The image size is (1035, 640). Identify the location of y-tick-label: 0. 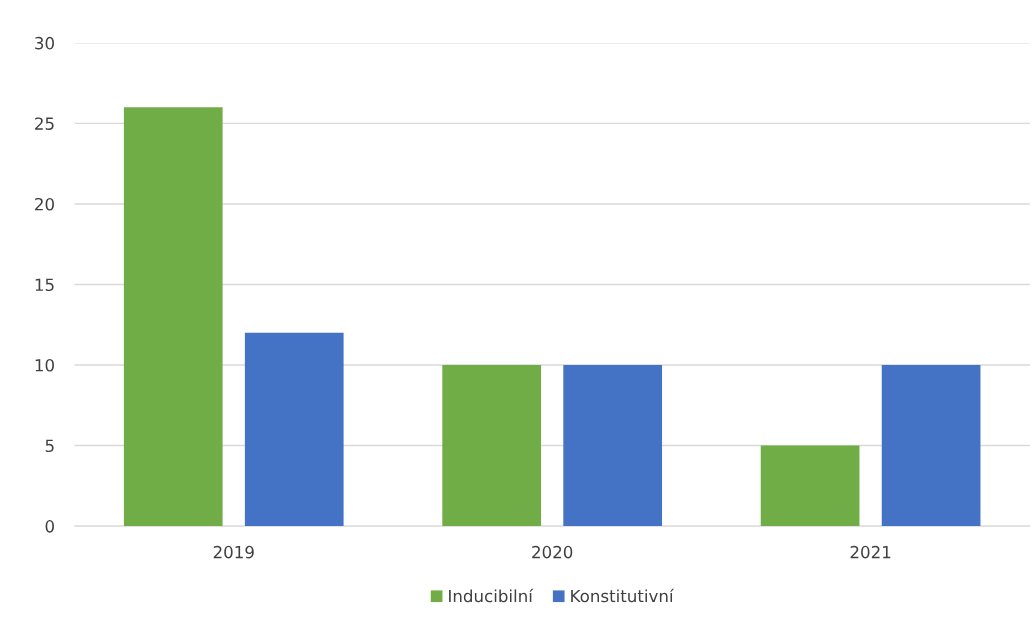
(49, 526).